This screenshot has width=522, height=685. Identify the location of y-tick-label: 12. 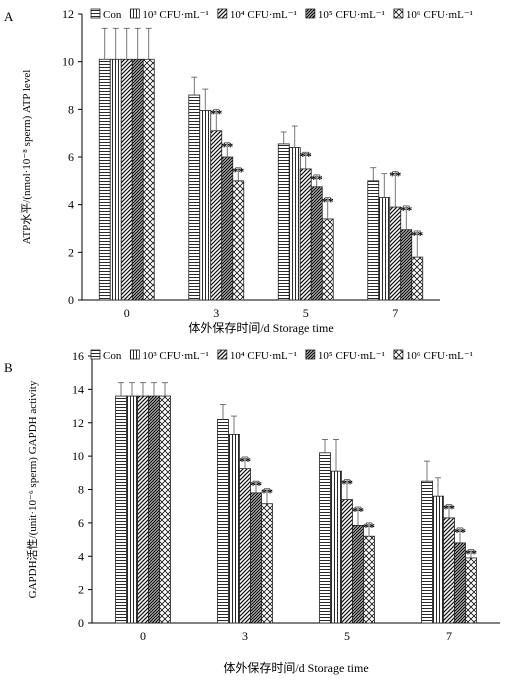
(78, 423).